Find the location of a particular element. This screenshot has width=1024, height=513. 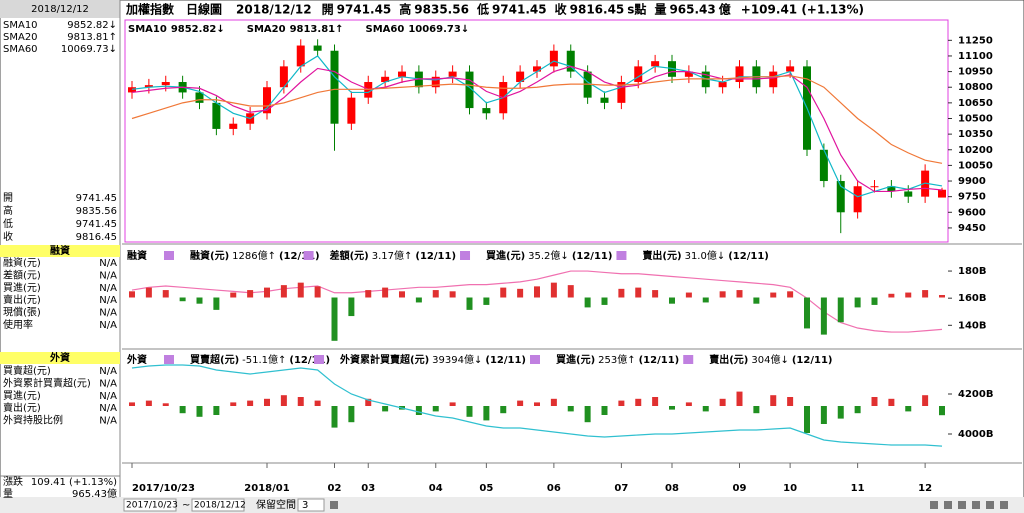

side-row-label: 買進(元) is located at coordinates (22, 288).